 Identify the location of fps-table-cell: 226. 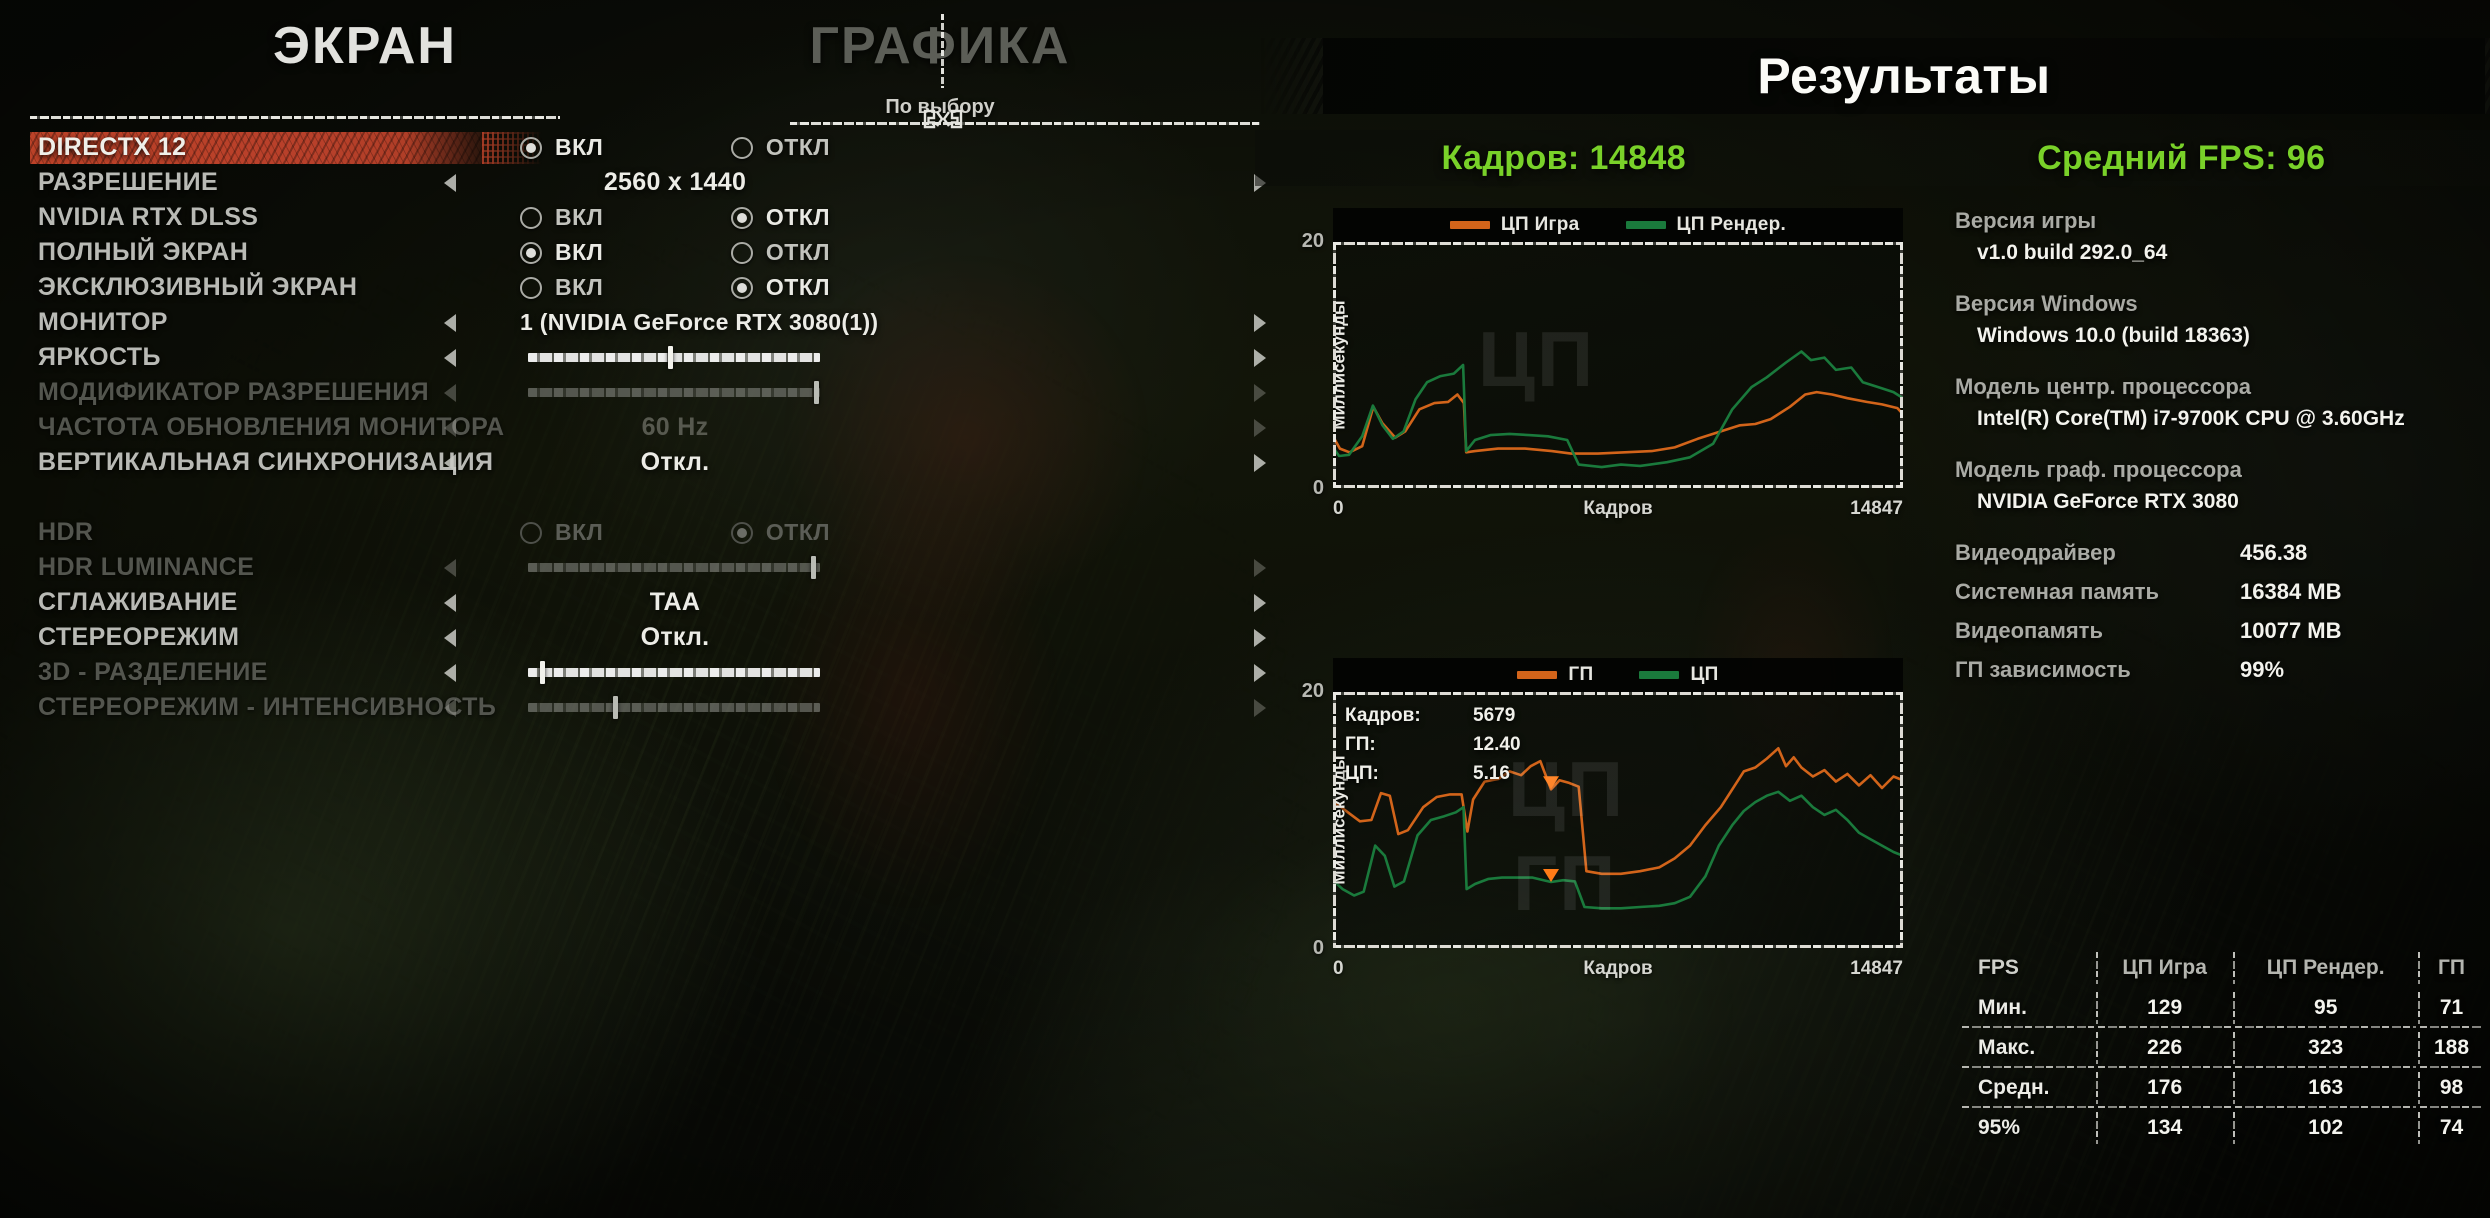
(2164, 1048).